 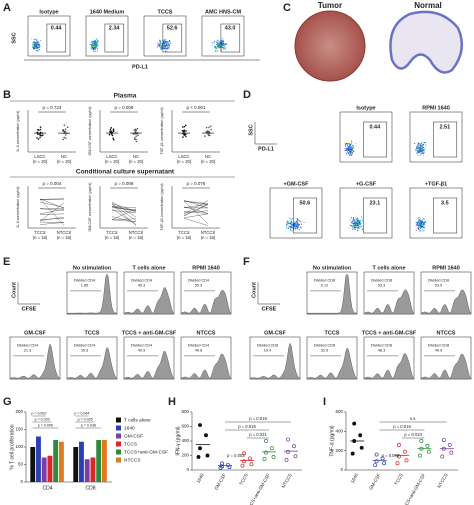 What do you see at coordinates (64, 156) in the screenshot?
I see `group-name: NC` at bounding box center [64, 156].